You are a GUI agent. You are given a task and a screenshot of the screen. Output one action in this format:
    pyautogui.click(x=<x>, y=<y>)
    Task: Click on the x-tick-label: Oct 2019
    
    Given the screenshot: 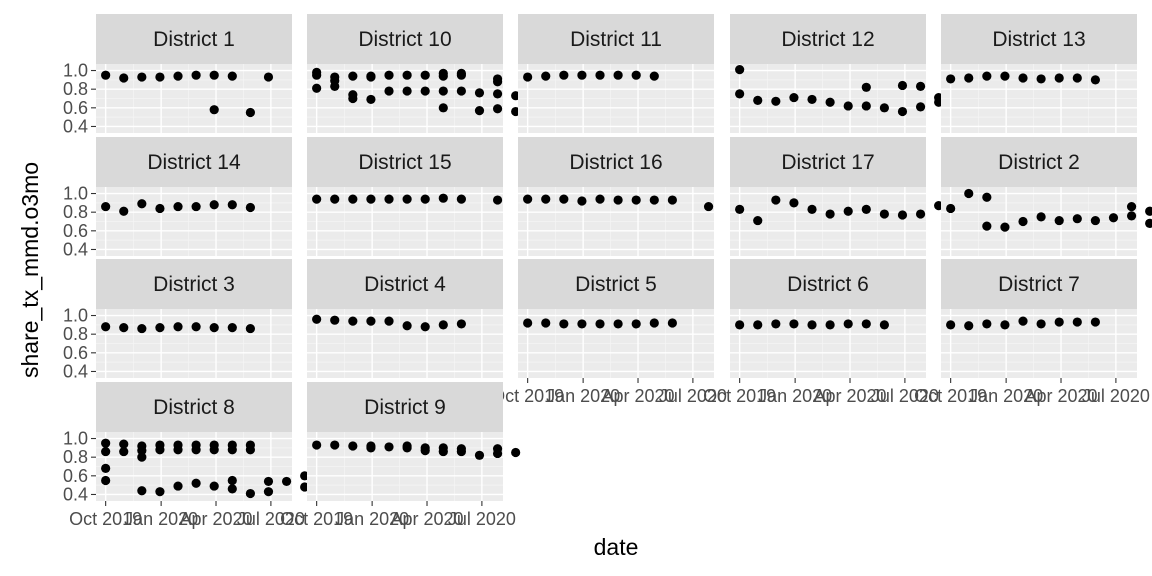 What is the action you would take?
    pyautogui.click(x=105, y=519)
    